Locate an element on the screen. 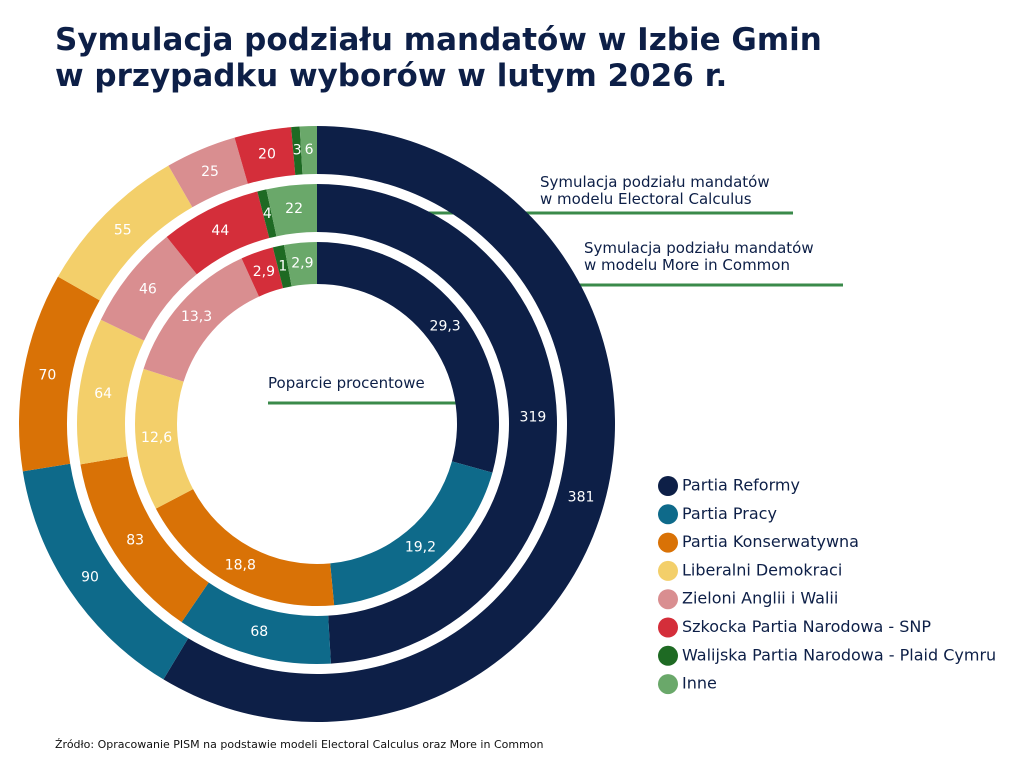  legend-label: Szkocka Partia Narodowa - SNP is located at coordinates (806, 626).